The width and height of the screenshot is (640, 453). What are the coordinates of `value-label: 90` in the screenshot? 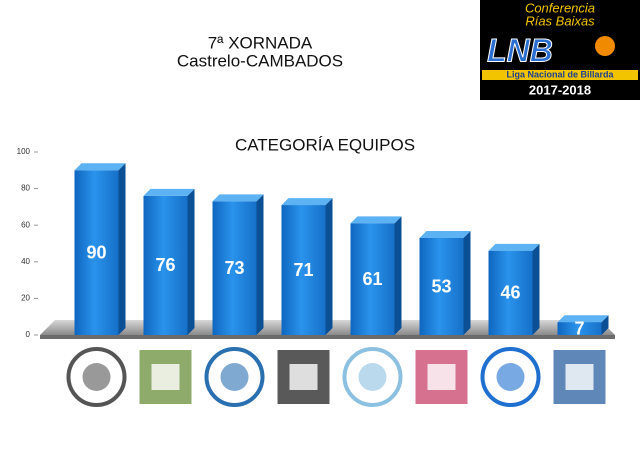 It's located at (96, 252).